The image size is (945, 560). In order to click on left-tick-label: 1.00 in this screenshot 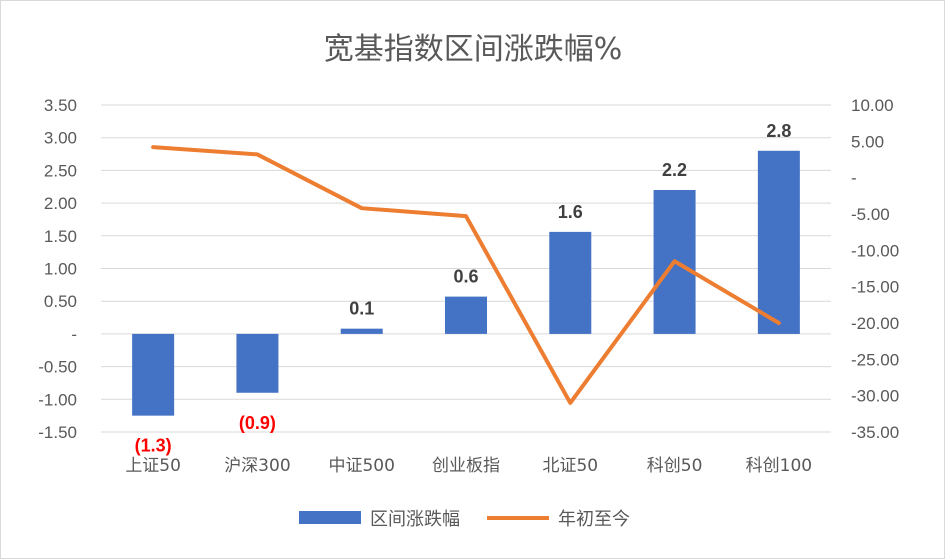, I will do `click(60, 269)`.